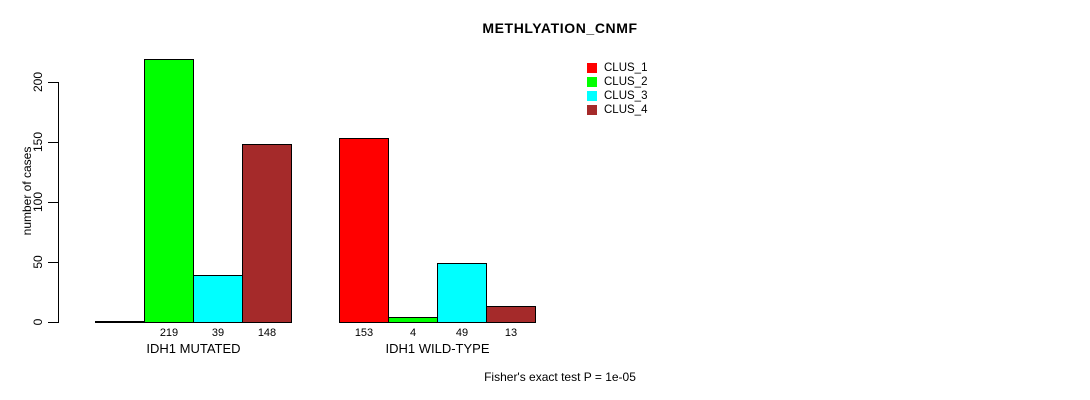 The image size is (1090, 400). I want to click on bar-value-label: 219, so click(169, 333).